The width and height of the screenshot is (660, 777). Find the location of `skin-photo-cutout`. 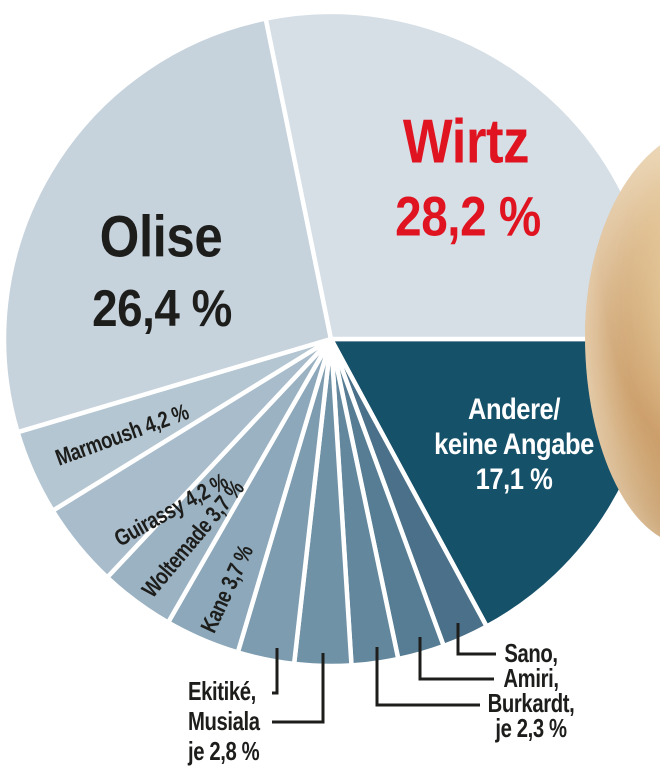

skin-photo-cutout is located at coordinates (622, 336).